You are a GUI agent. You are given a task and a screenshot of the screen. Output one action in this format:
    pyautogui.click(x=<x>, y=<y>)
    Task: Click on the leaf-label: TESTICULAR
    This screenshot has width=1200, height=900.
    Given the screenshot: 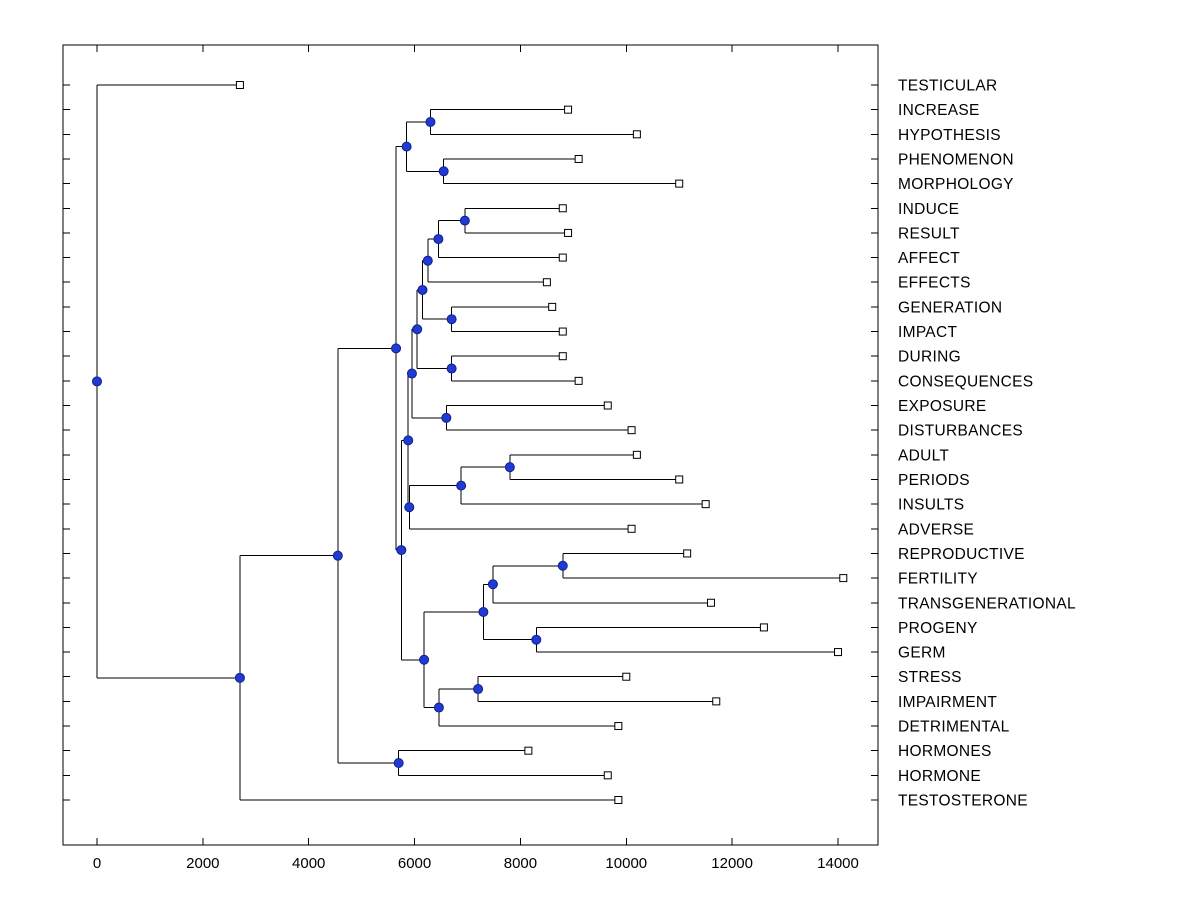 What is the action you would take?
    pyautogui.click(x=947, y=86)
    